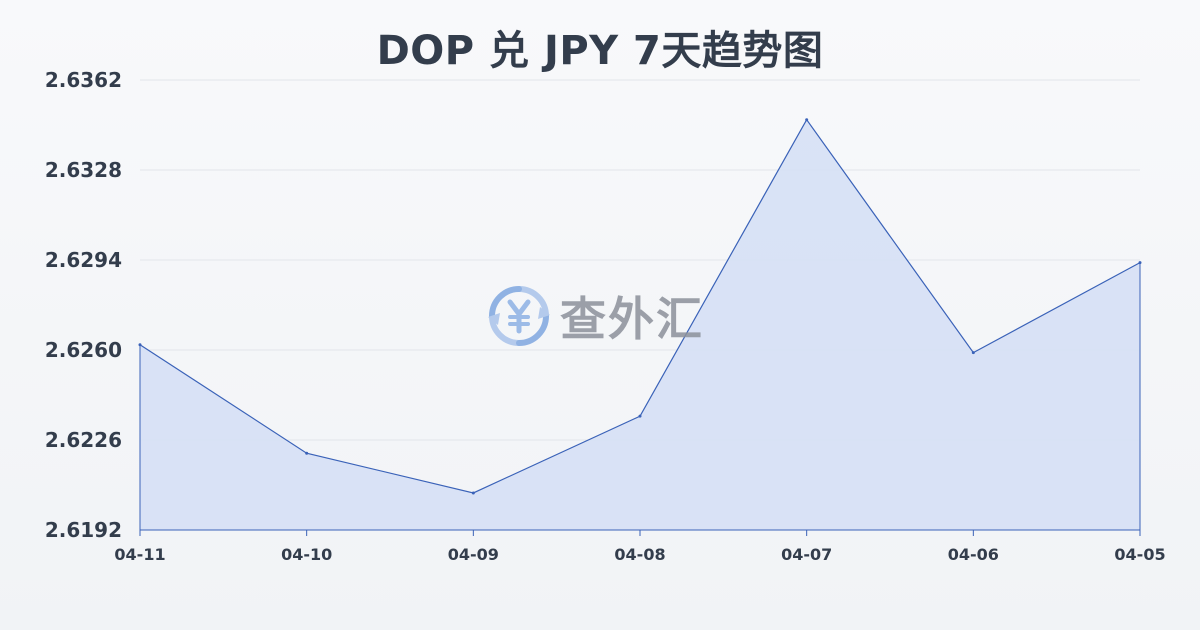  What do you see at coordinates (600, 51) in the screenshot?
I see `chart-title: DOP 兑 JPY 7天趋势图` at bounding box center [600, 51].